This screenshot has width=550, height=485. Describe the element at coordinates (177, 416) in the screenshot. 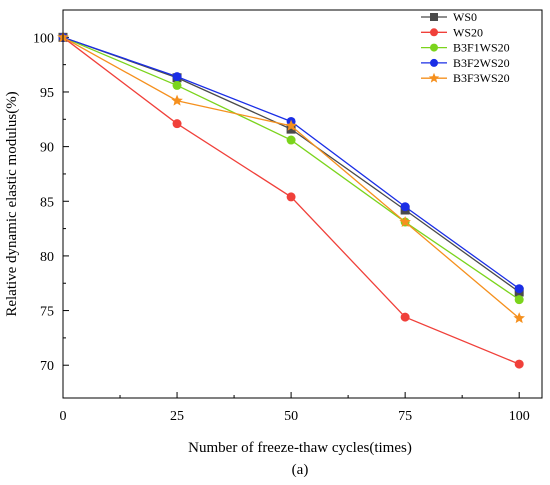

I see `x-tick-label: 25` at that location.